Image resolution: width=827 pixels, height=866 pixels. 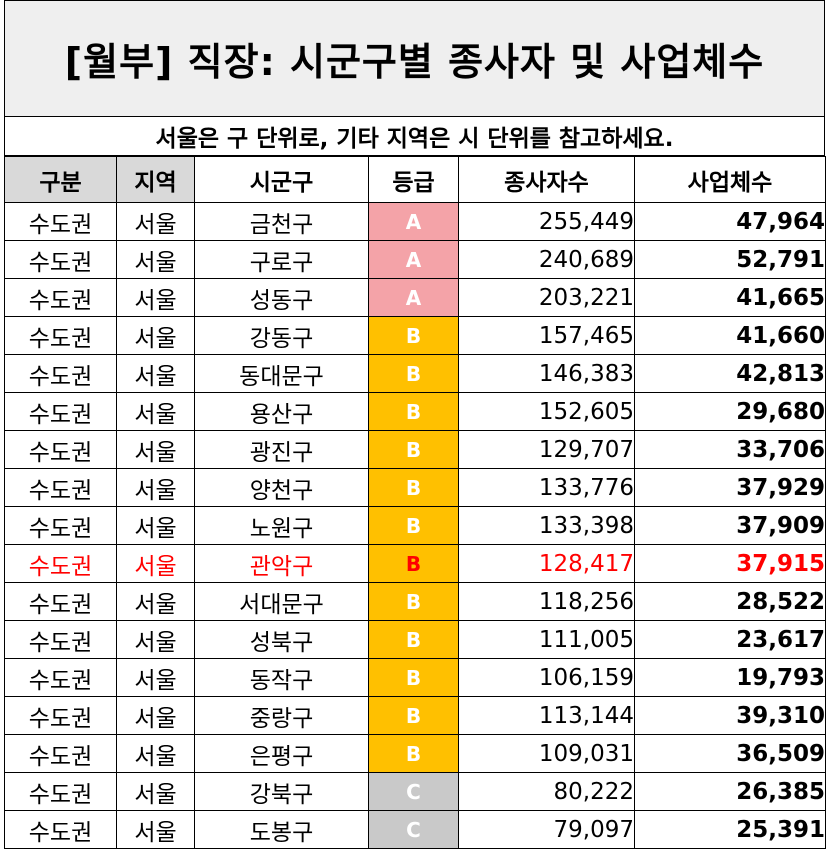 What do you see at coordinates (281, 259) in the screenshot?
I see `cell-district: 구로구` at bounding box center [281, 259].